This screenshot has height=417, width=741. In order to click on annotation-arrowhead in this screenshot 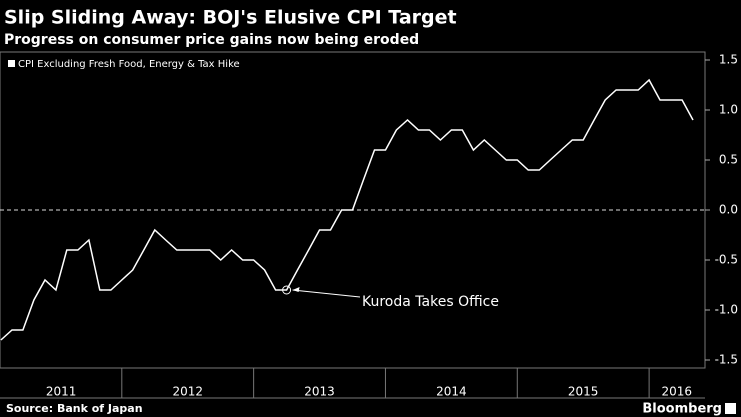, I will do `click(296, 289)`.